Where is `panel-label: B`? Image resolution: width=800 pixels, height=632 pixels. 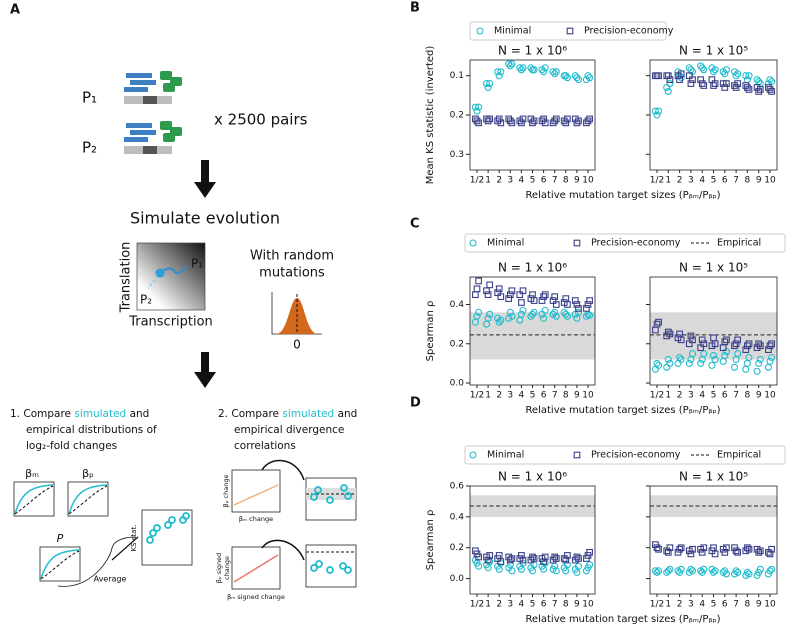 panel-label: B is located at coordinates (415, 8).